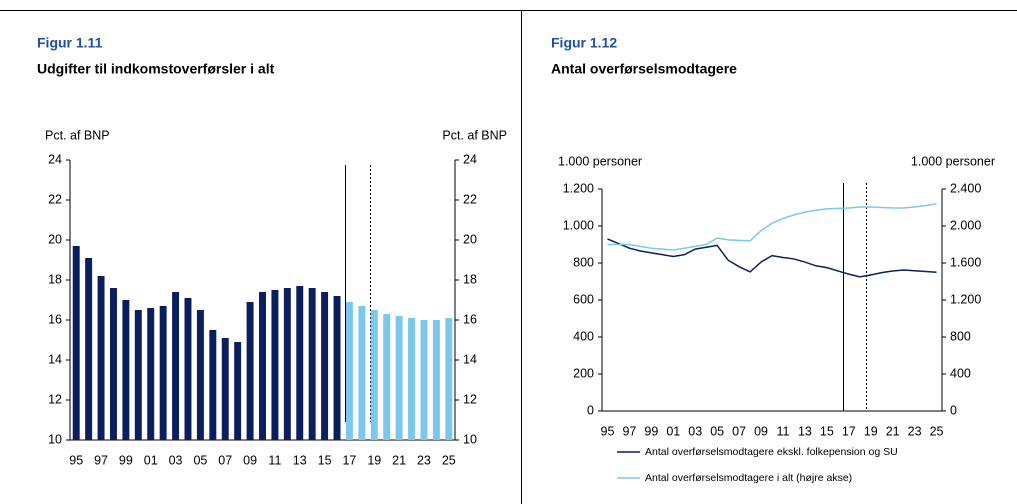 The image size is (1017, 504). I want to click on y-tick-label: 10, so click(55, 439).